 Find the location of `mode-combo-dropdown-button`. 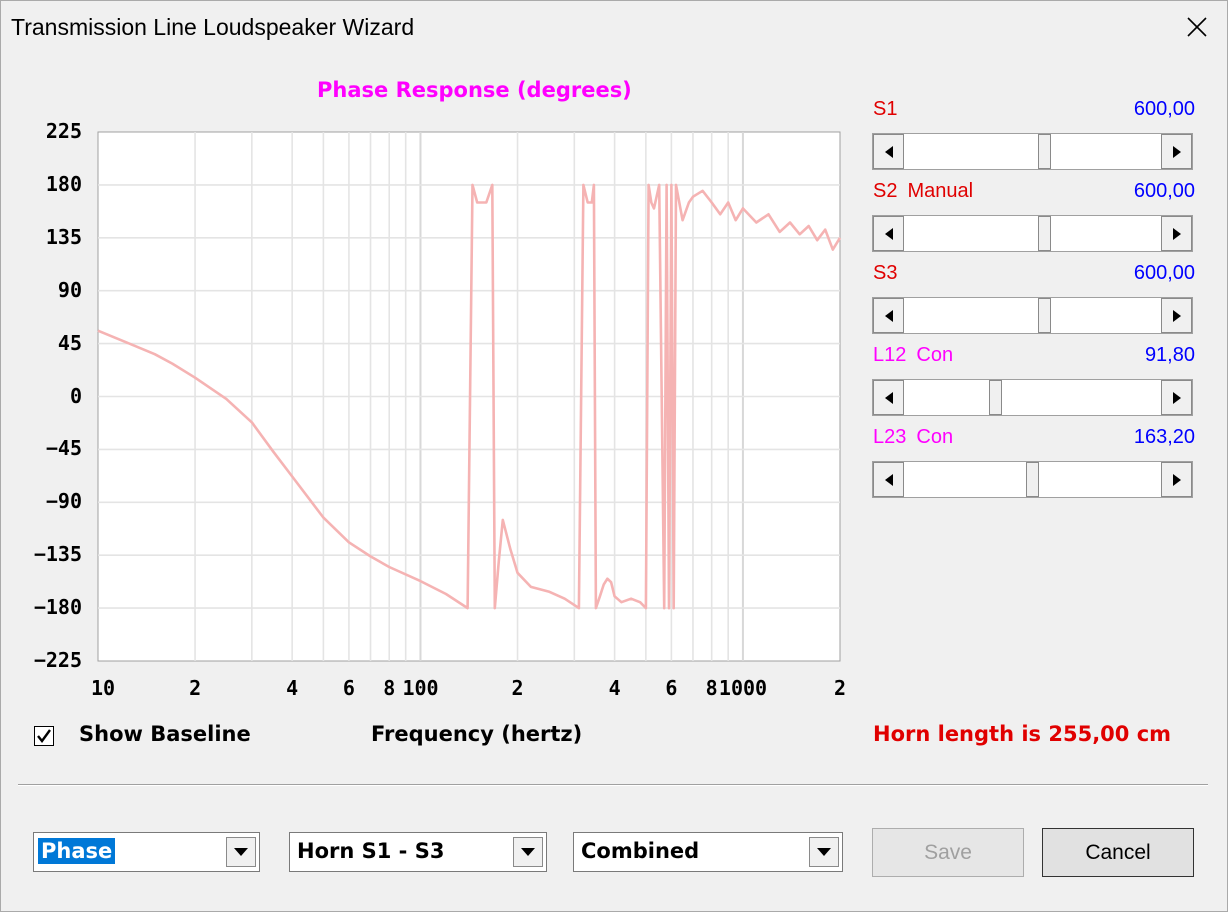

mode-combo-dropdown-button is located at coordinates (241, 852).